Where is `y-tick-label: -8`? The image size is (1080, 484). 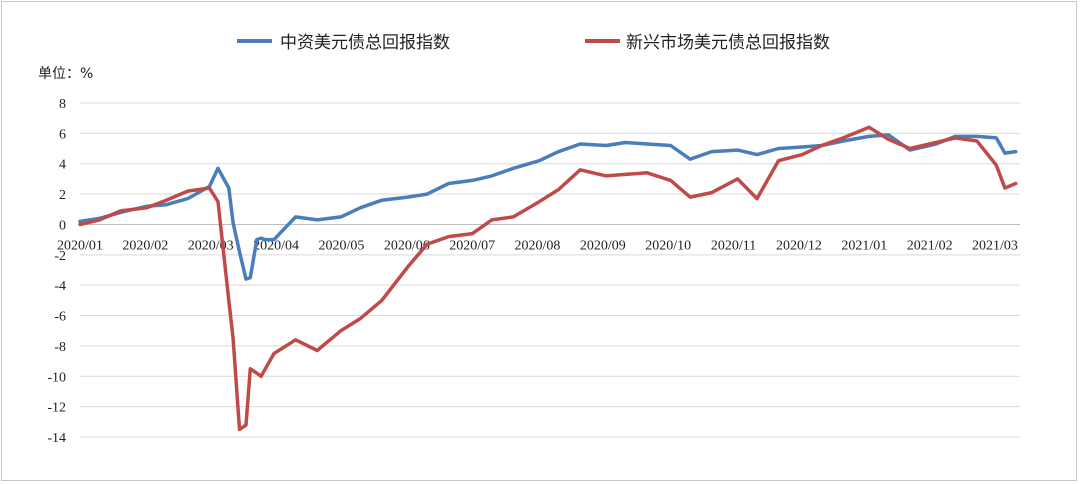 y-tick-label: -8 is located at coordinates (60, 347).